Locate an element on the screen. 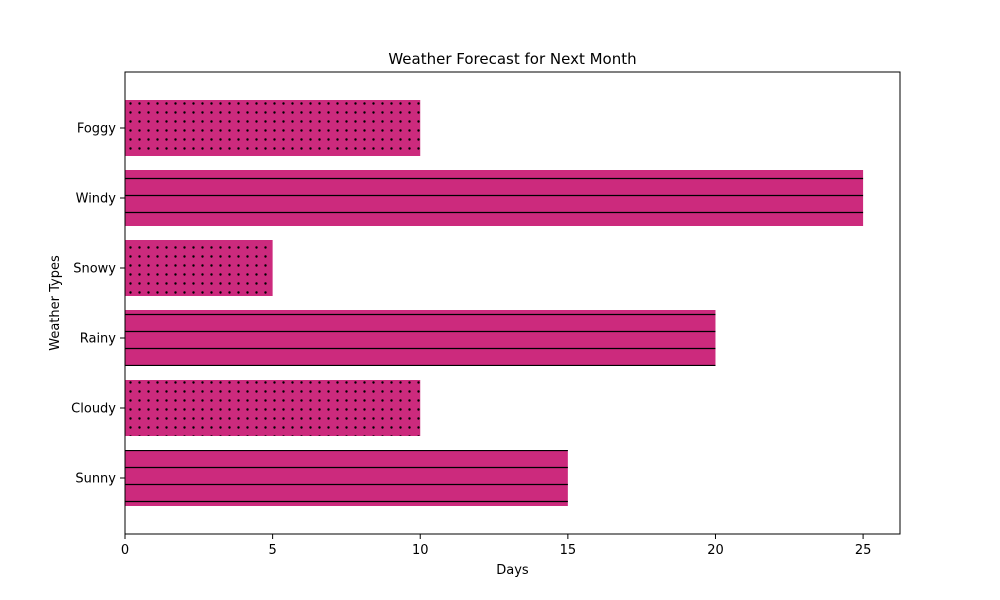  bar-cloudy is located at coordinates (273, 408).